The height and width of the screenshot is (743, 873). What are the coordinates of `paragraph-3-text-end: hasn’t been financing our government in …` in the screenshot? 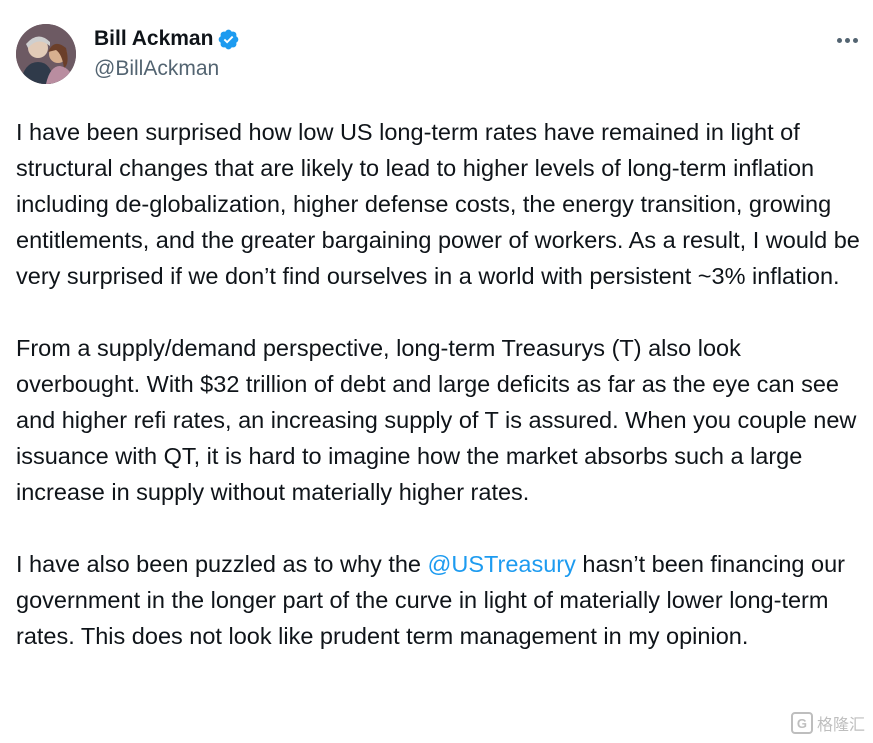 It's located at (430, 600).